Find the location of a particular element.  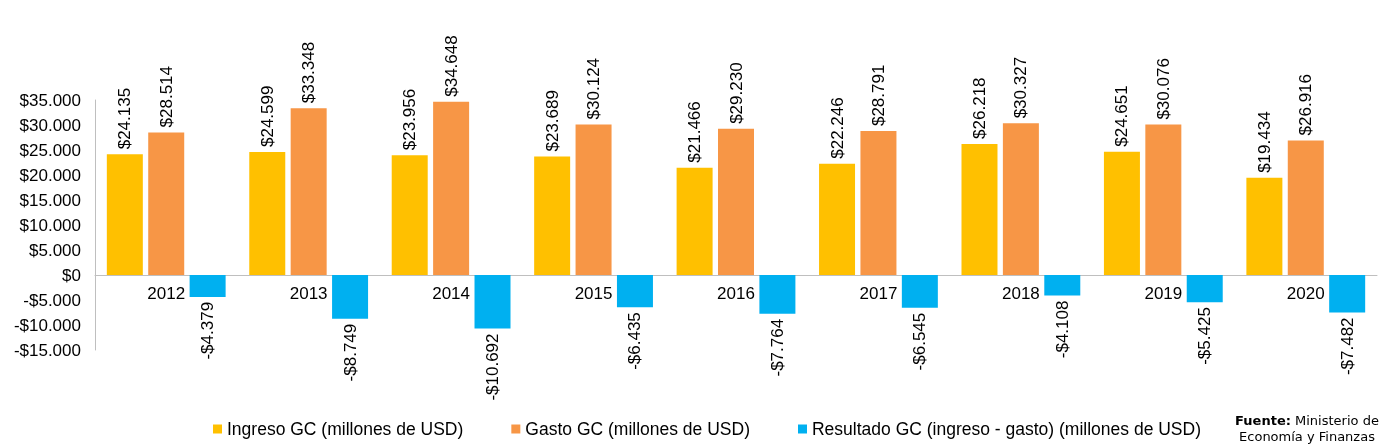

x-tick-label: 2018 is located at coordinates (1020, 293).